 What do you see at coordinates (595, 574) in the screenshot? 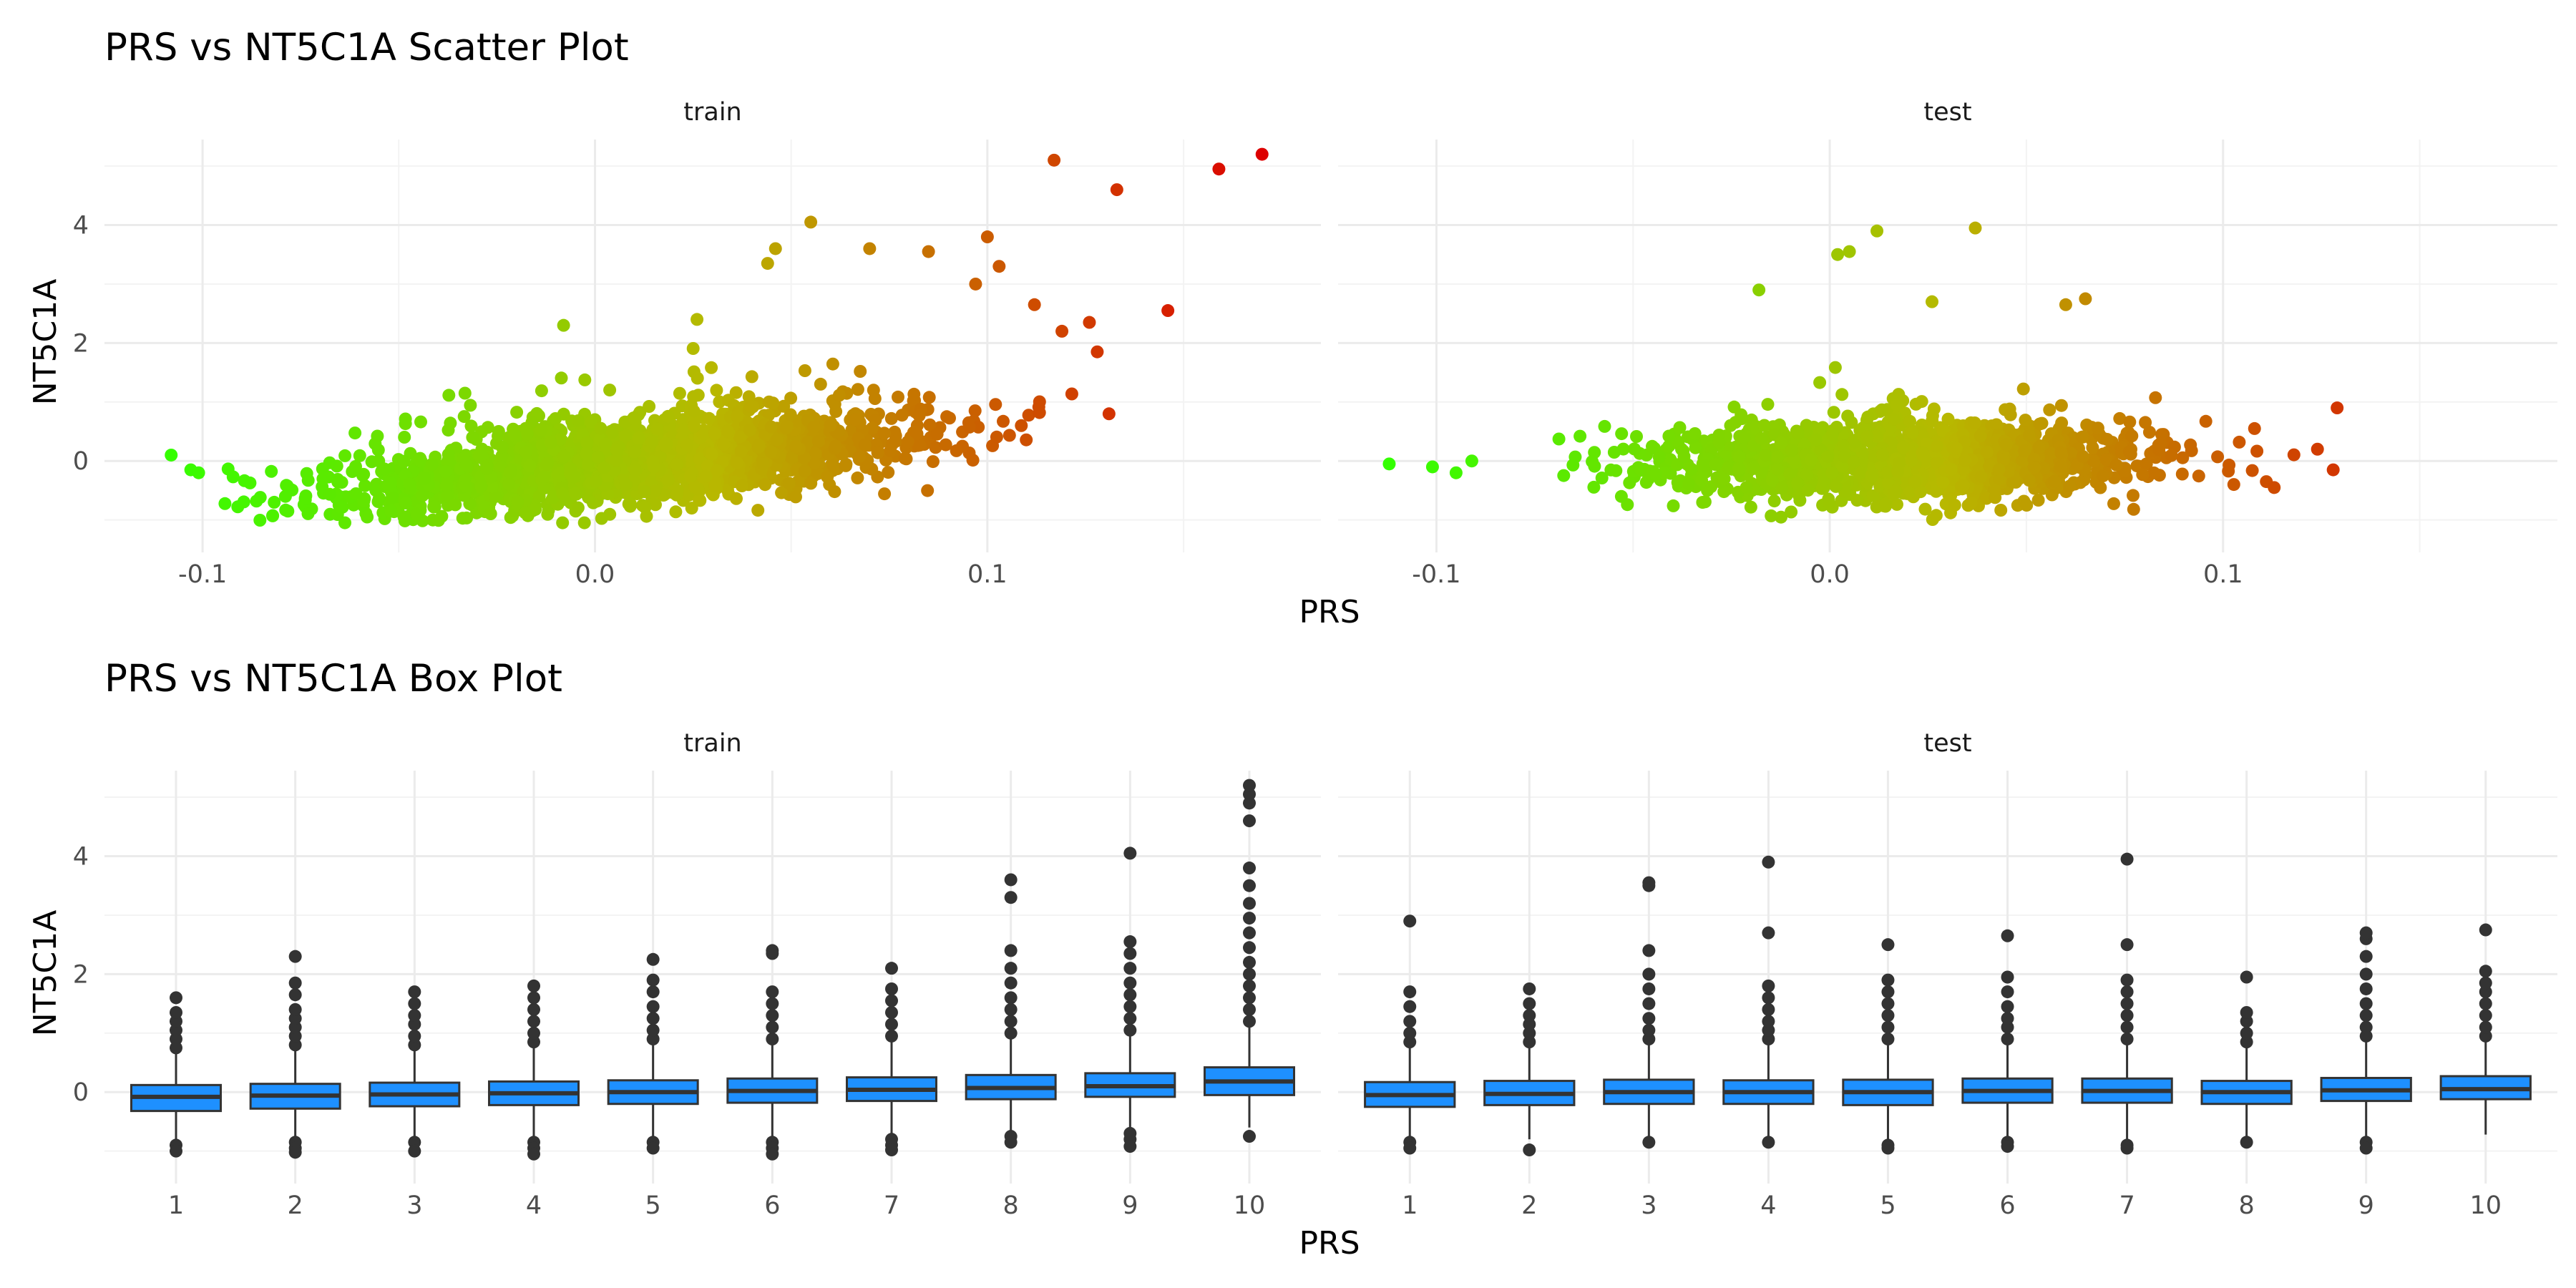
I see `x-tick-label: 0.0` at bounding box center [595, 574].